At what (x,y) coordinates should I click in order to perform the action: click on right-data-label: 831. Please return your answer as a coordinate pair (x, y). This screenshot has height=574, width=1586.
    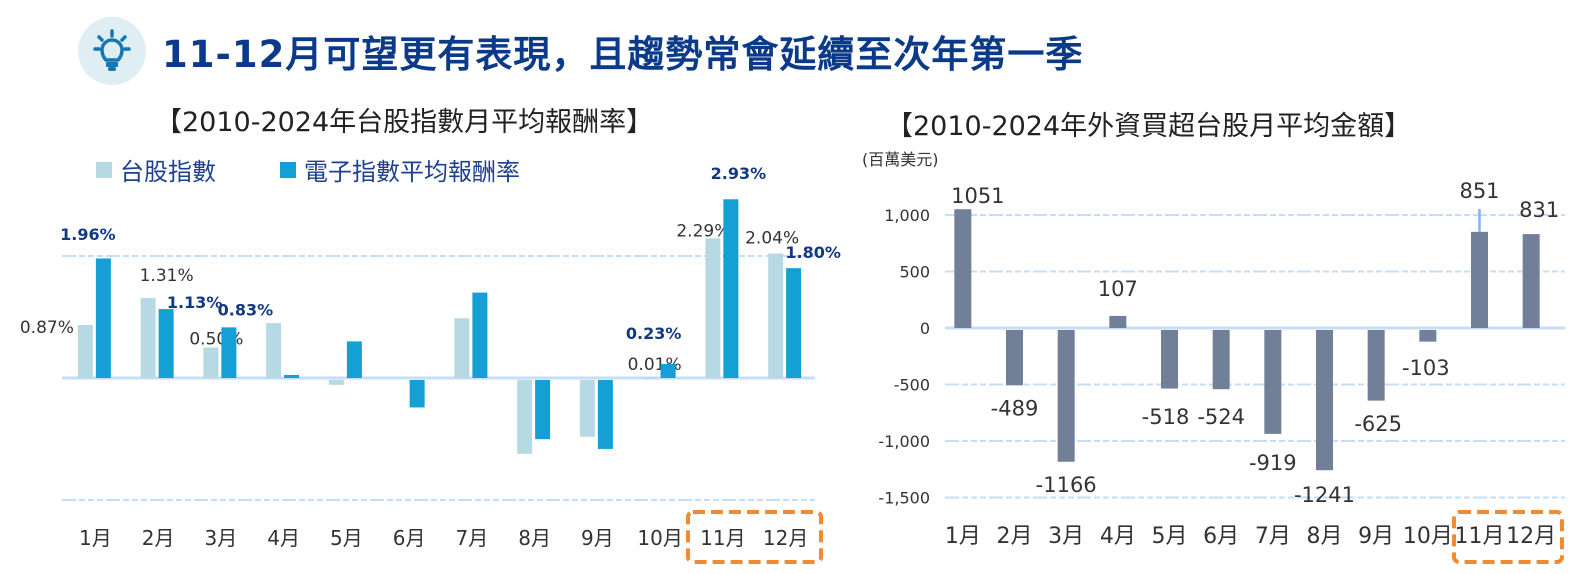
    Looking at the image, I should click on (1539, 210).